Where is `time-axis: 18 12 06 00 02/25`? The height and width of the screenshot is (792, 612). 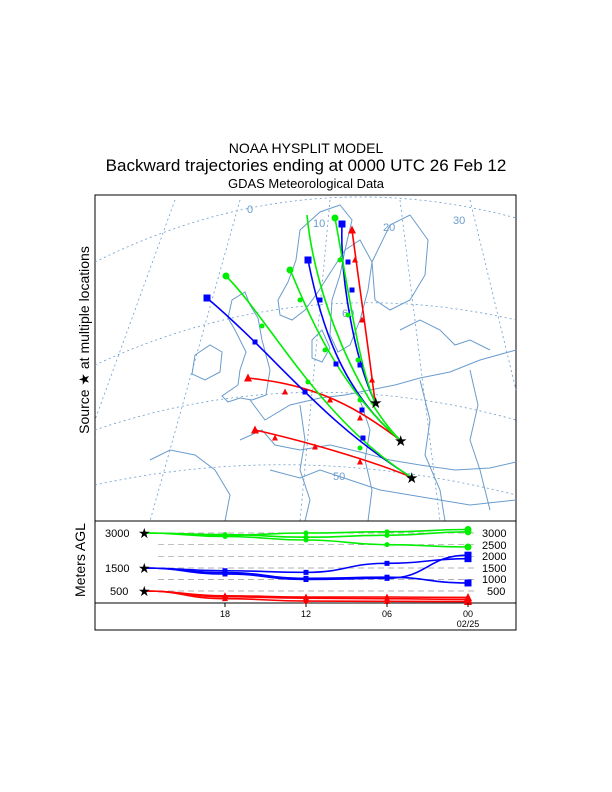
time-axis: 18 12 06 00 02/25 is located at coordinates (349, 619).